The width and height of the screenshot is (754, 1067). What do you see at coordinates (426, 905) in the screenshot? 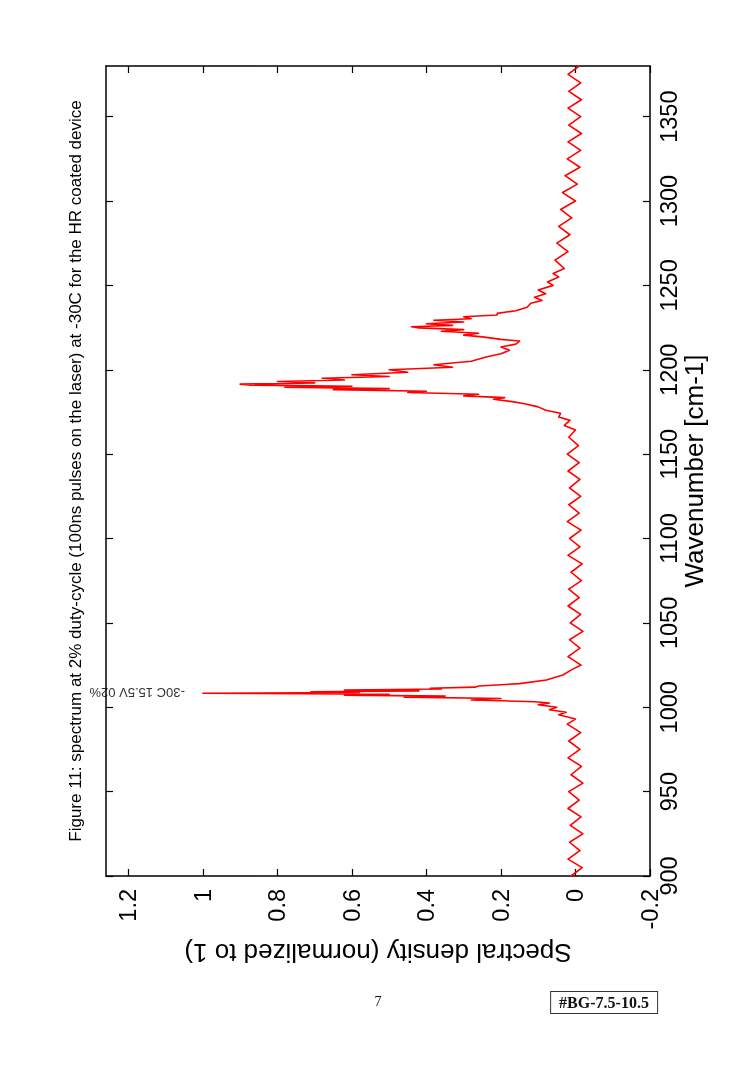
I see `x-tick-label: 0.4` at bounding box center [426, 905].